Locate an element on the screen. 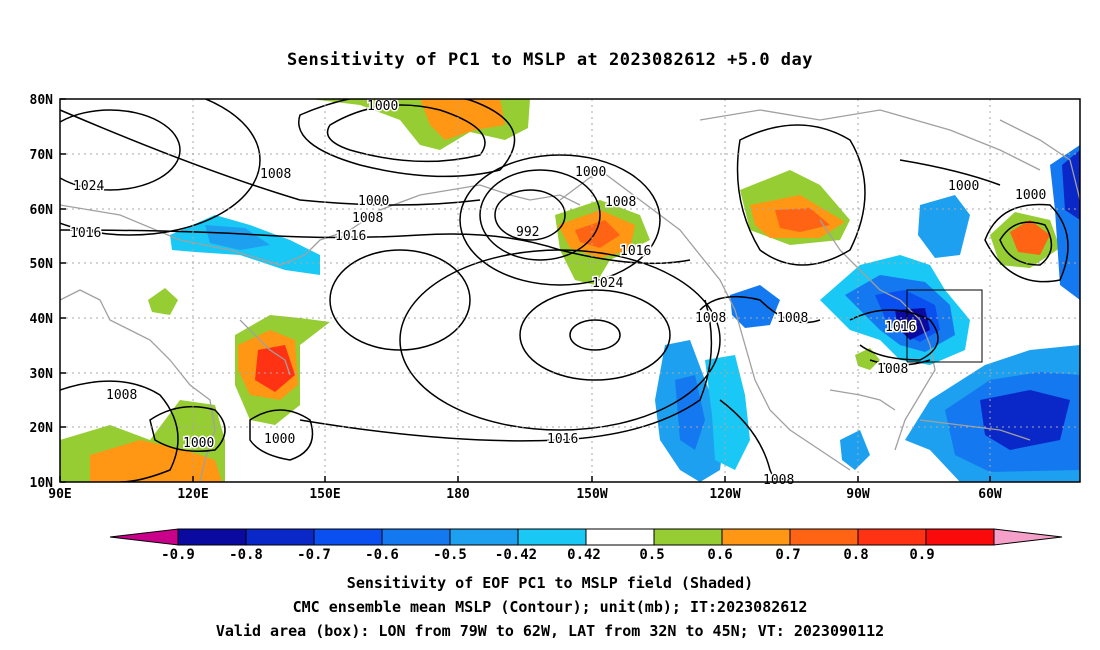 Image resolution: width=1100 pixels, height=650 pixels. coastline-siberia is located at coordinates (320, 225).